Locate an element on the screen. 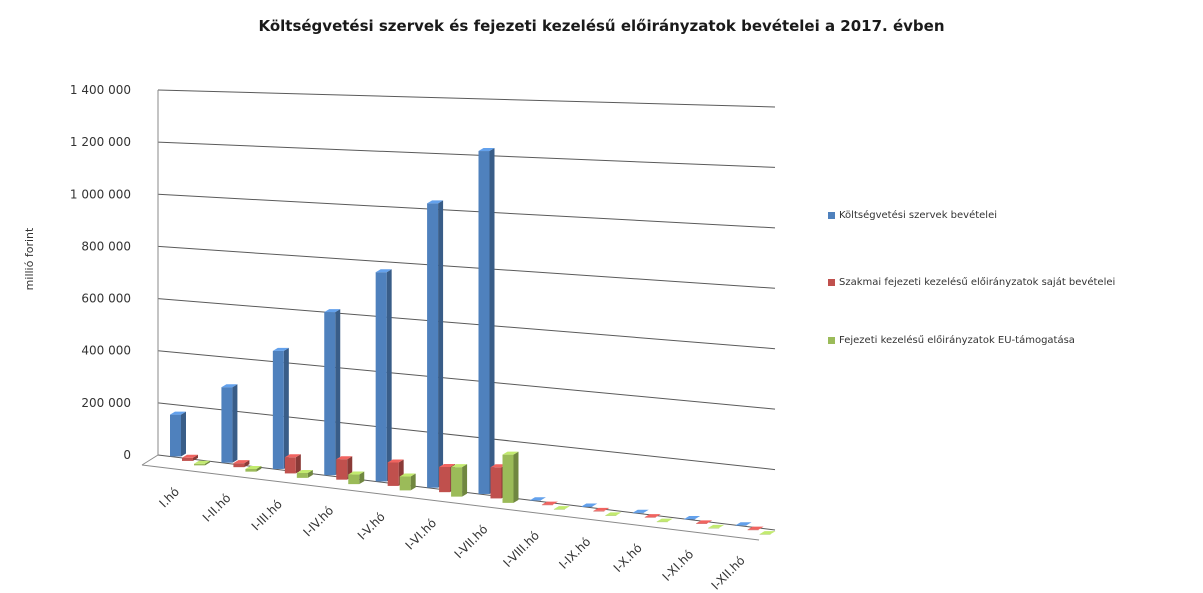 Image resolution: width=1203 pixels, height=593 pixels. legend-label-series-1: Költségvetési szervek bevételei is located at coordinates (918, 215).